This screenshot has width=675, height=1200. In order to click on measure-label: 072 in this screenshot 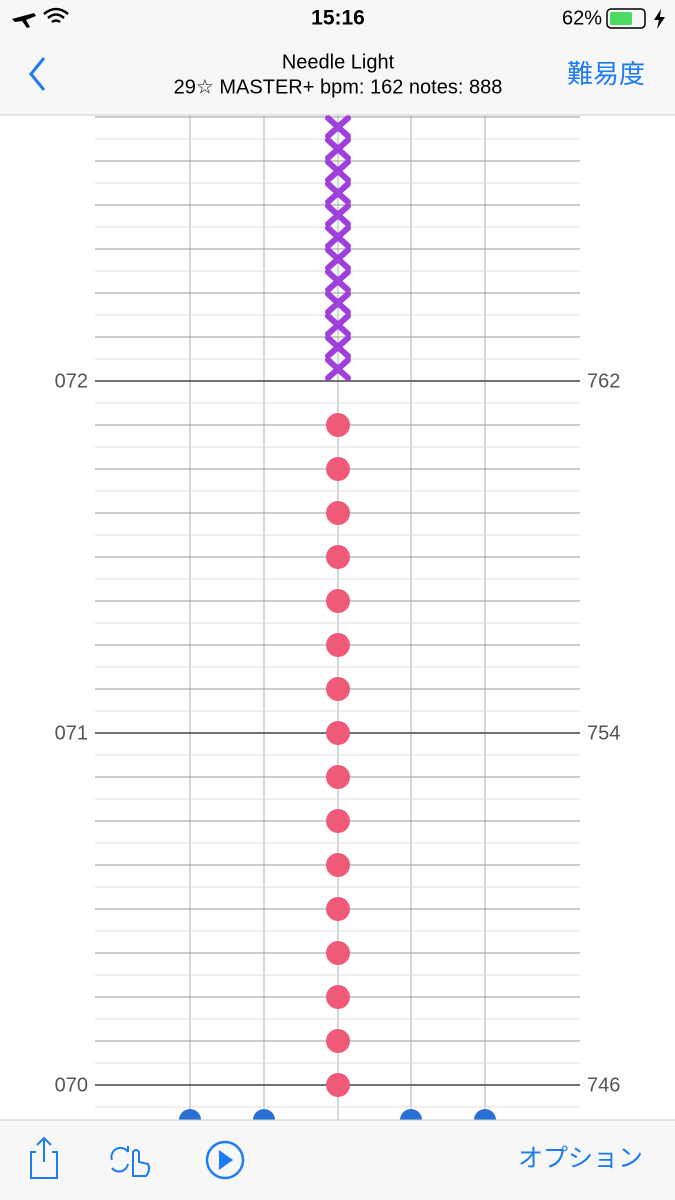, I will do `click(71, 381)`.